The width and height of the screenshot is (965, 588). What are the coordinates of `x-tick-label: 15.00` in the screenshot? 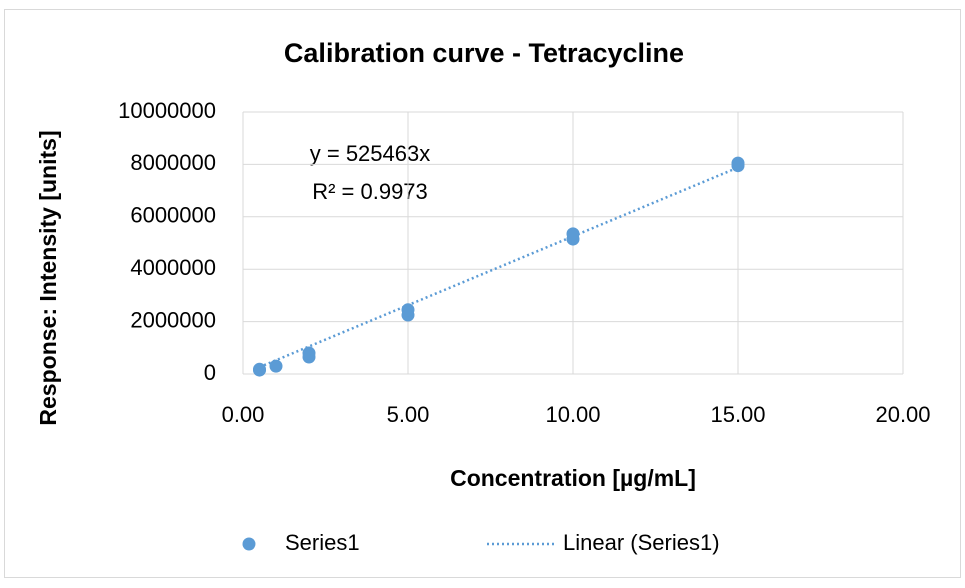 It's located at (737, 414).